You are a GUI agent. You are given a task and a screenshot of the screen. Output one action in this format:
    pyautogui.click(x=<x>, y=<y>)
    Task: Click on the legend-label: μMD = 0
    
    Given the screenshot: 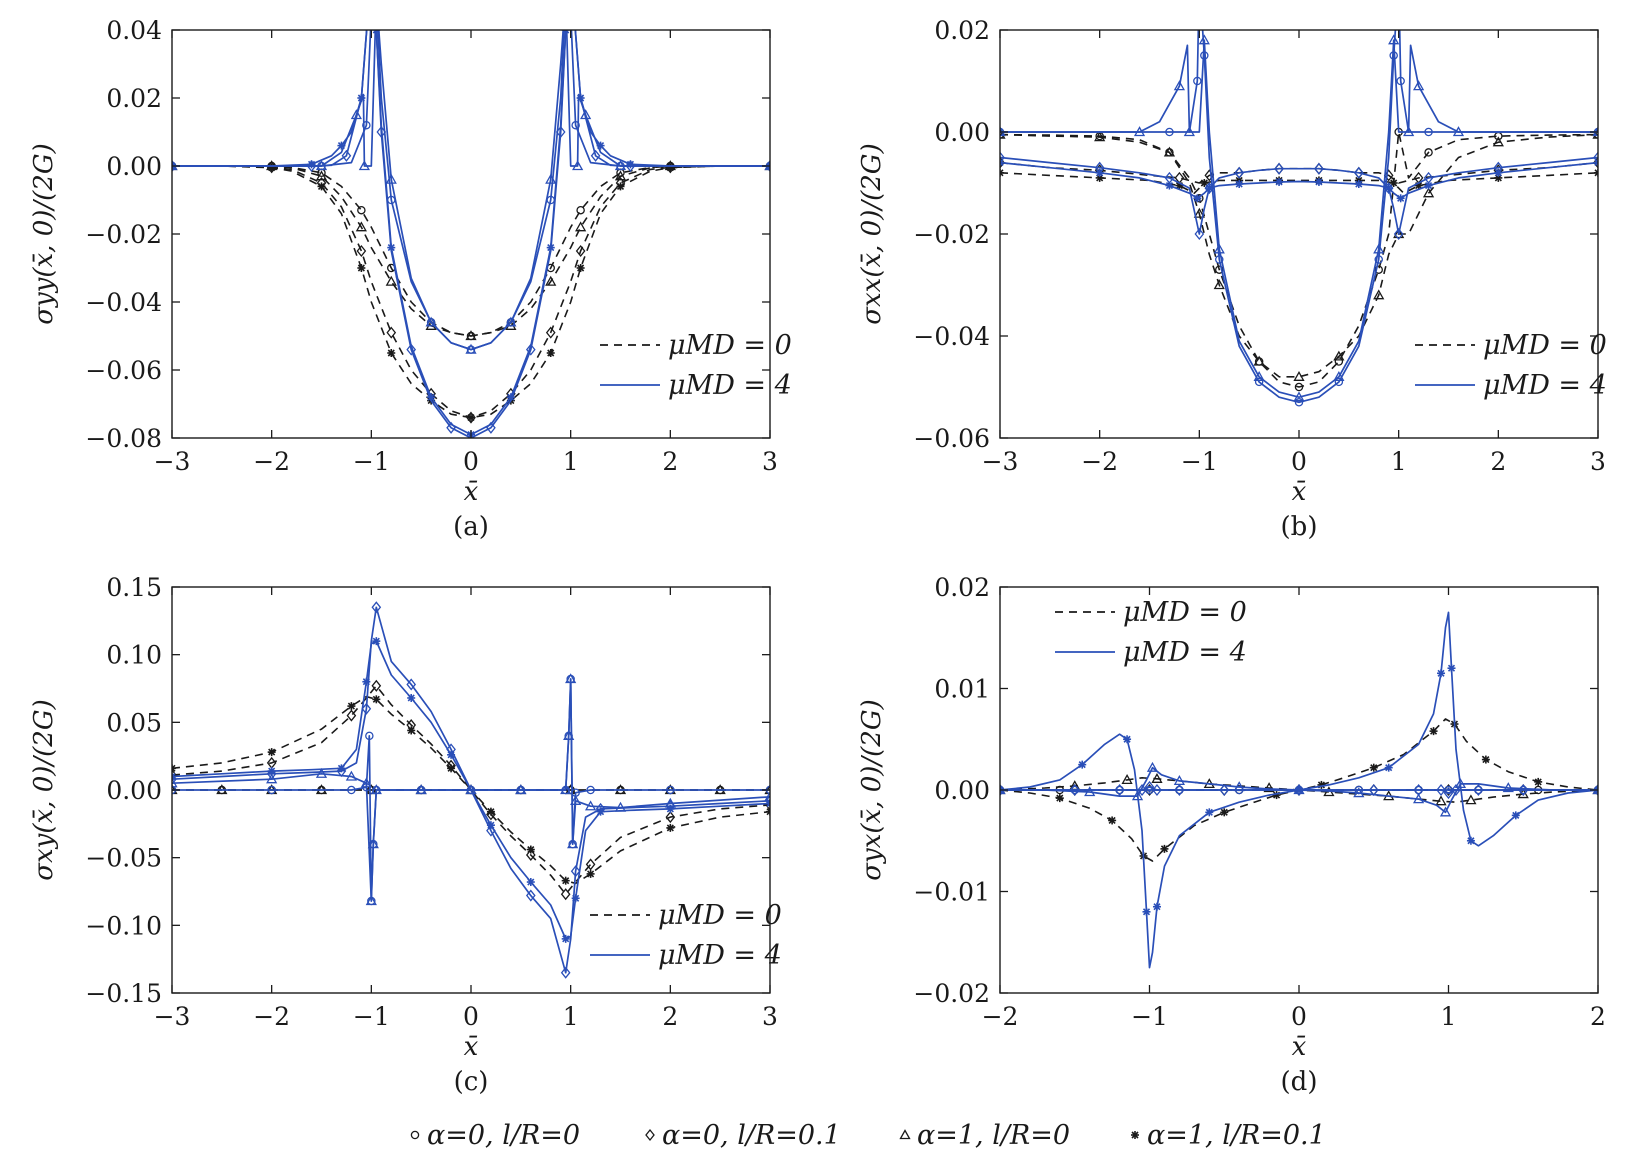 What is the action you would take?
    pyautogui.click(x=1185, y=612)
    